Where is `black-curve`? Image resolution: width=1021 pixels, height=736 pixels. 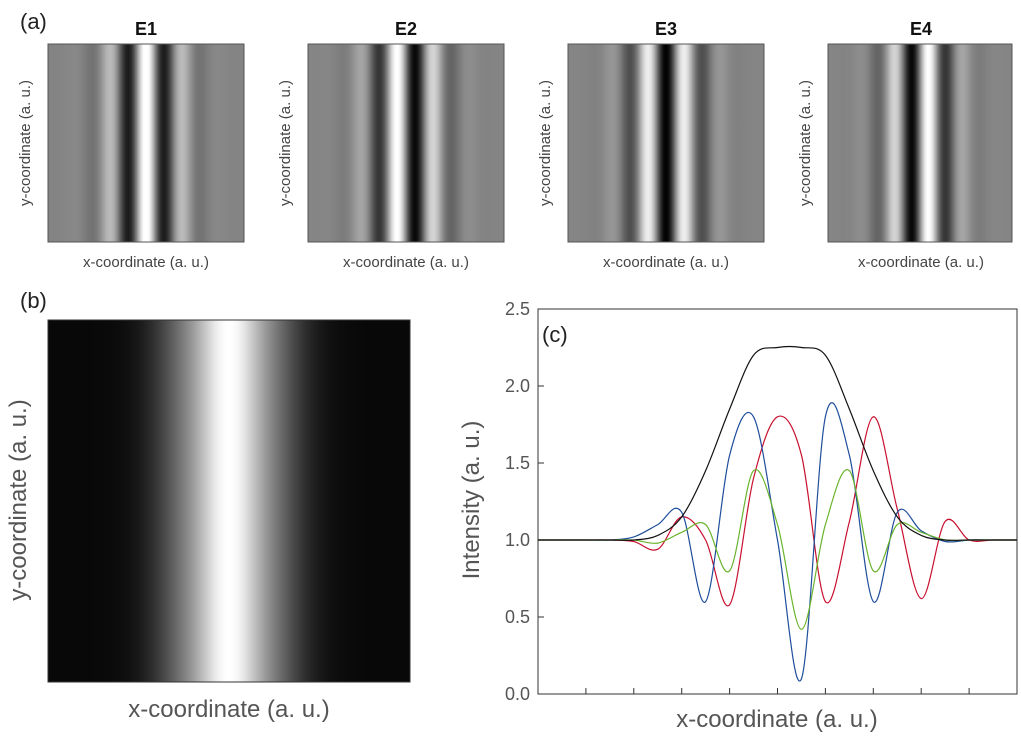 black-curve is located at coordinates (777, 443).